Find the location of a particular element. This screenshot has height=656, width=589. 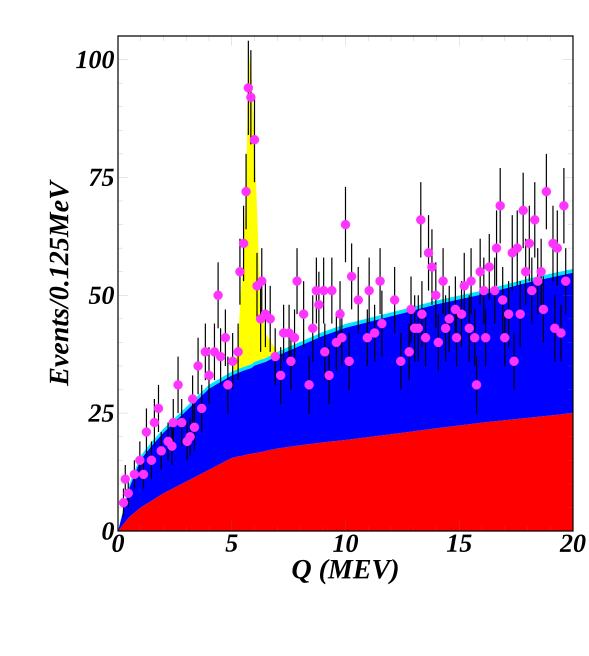

y-tick-label: 100 is located at coordinates (95, 59).